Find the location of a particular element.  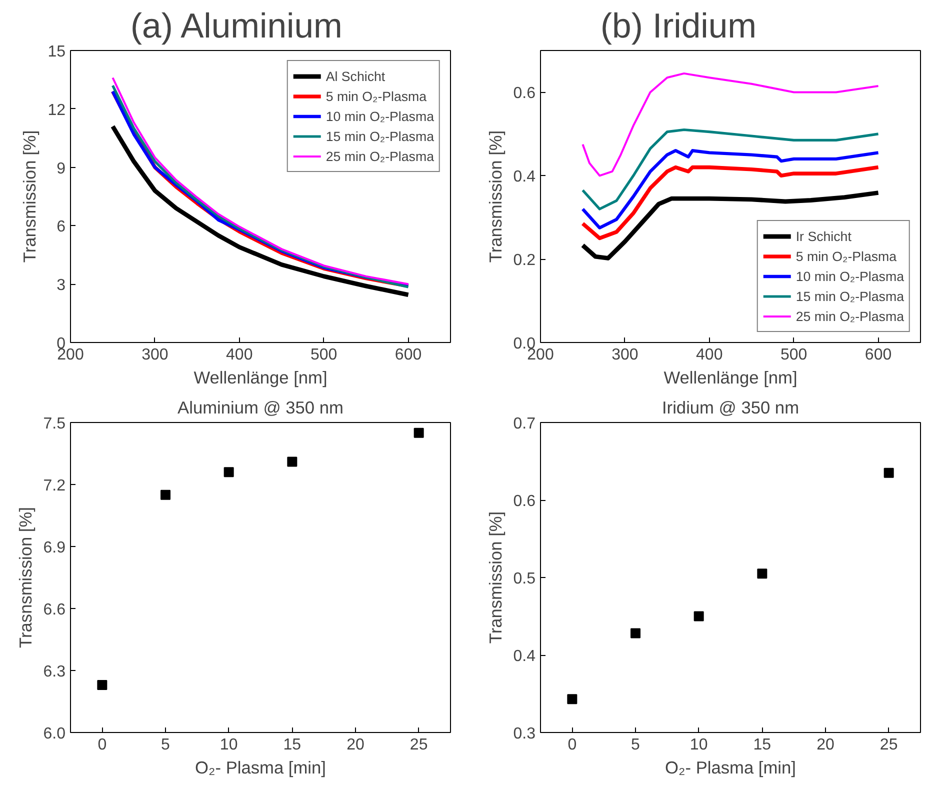

legend-label: Al Schicht is located at coordinates (356, 76).